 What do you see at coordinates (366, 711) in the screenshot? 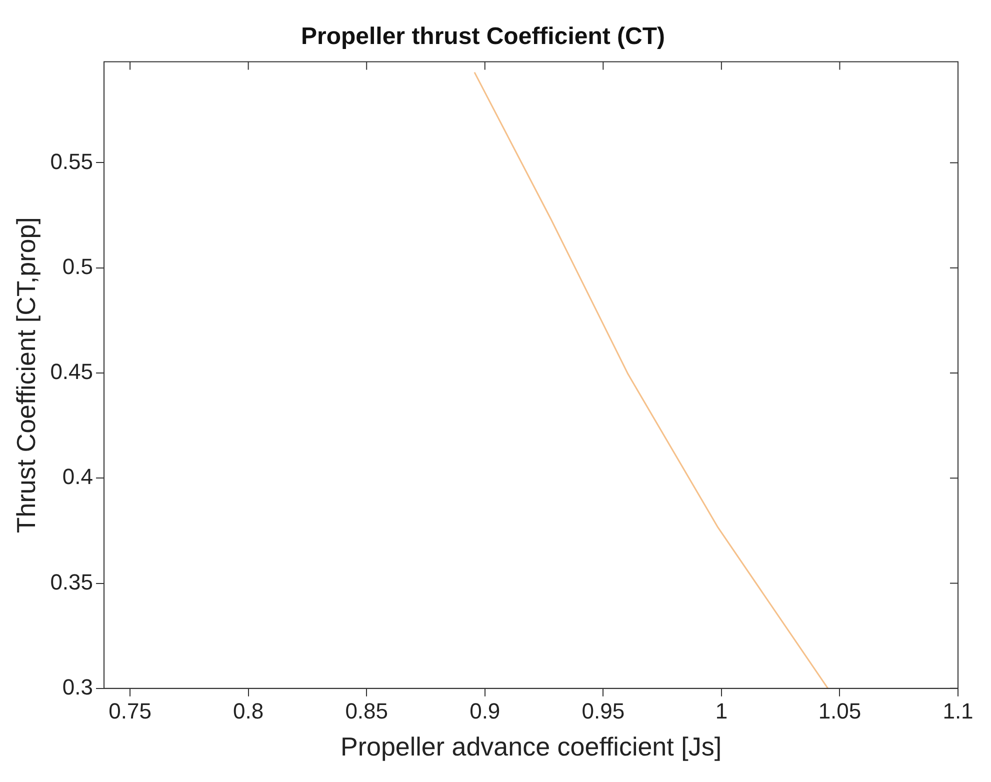
I see `x-tick-label: 0.85` at bounding box center [366, 711].